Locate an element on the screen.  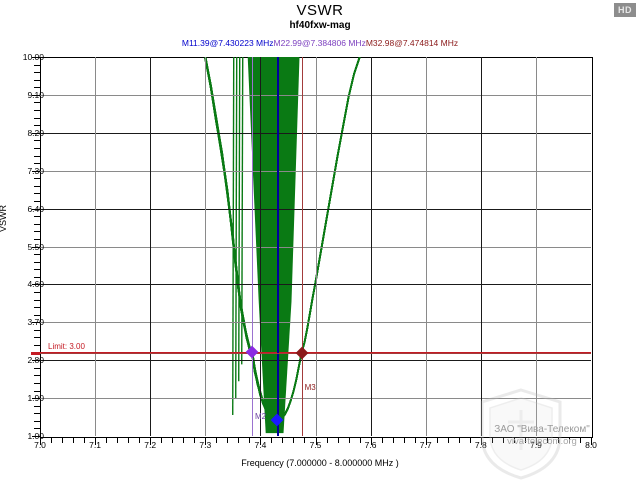
marker-m2-vline is located at coordinates (252, 246).